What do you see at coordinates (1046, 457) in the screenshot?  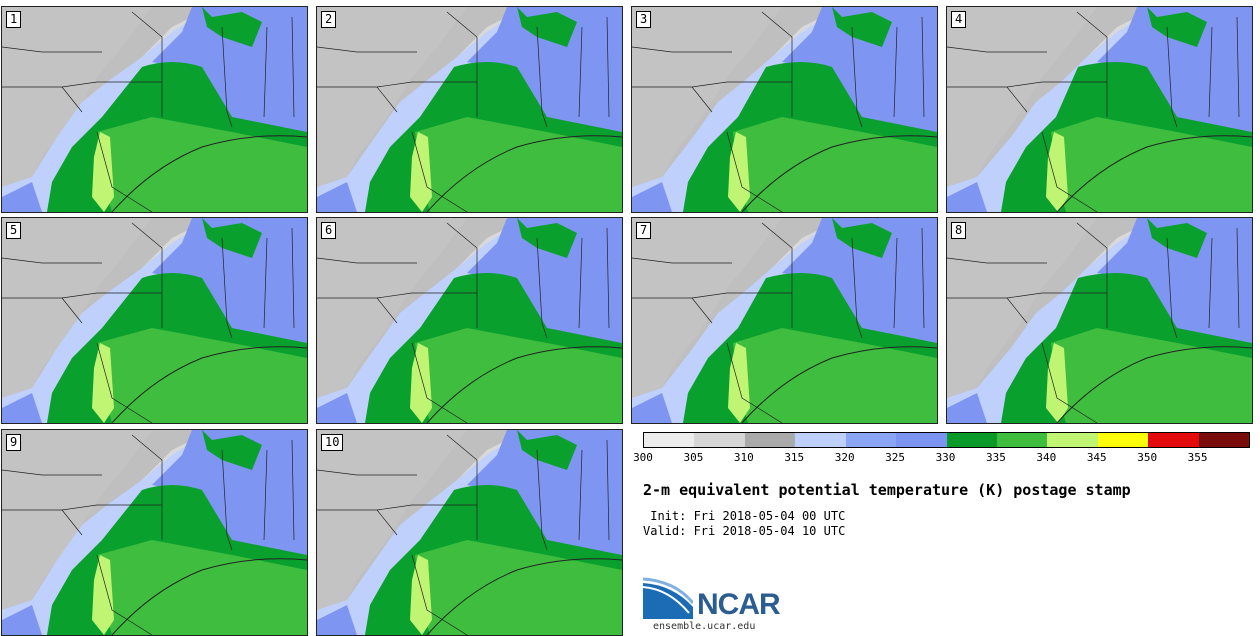 I see `colorbar-tick-label: 340` at bounding box center [1046, 457].